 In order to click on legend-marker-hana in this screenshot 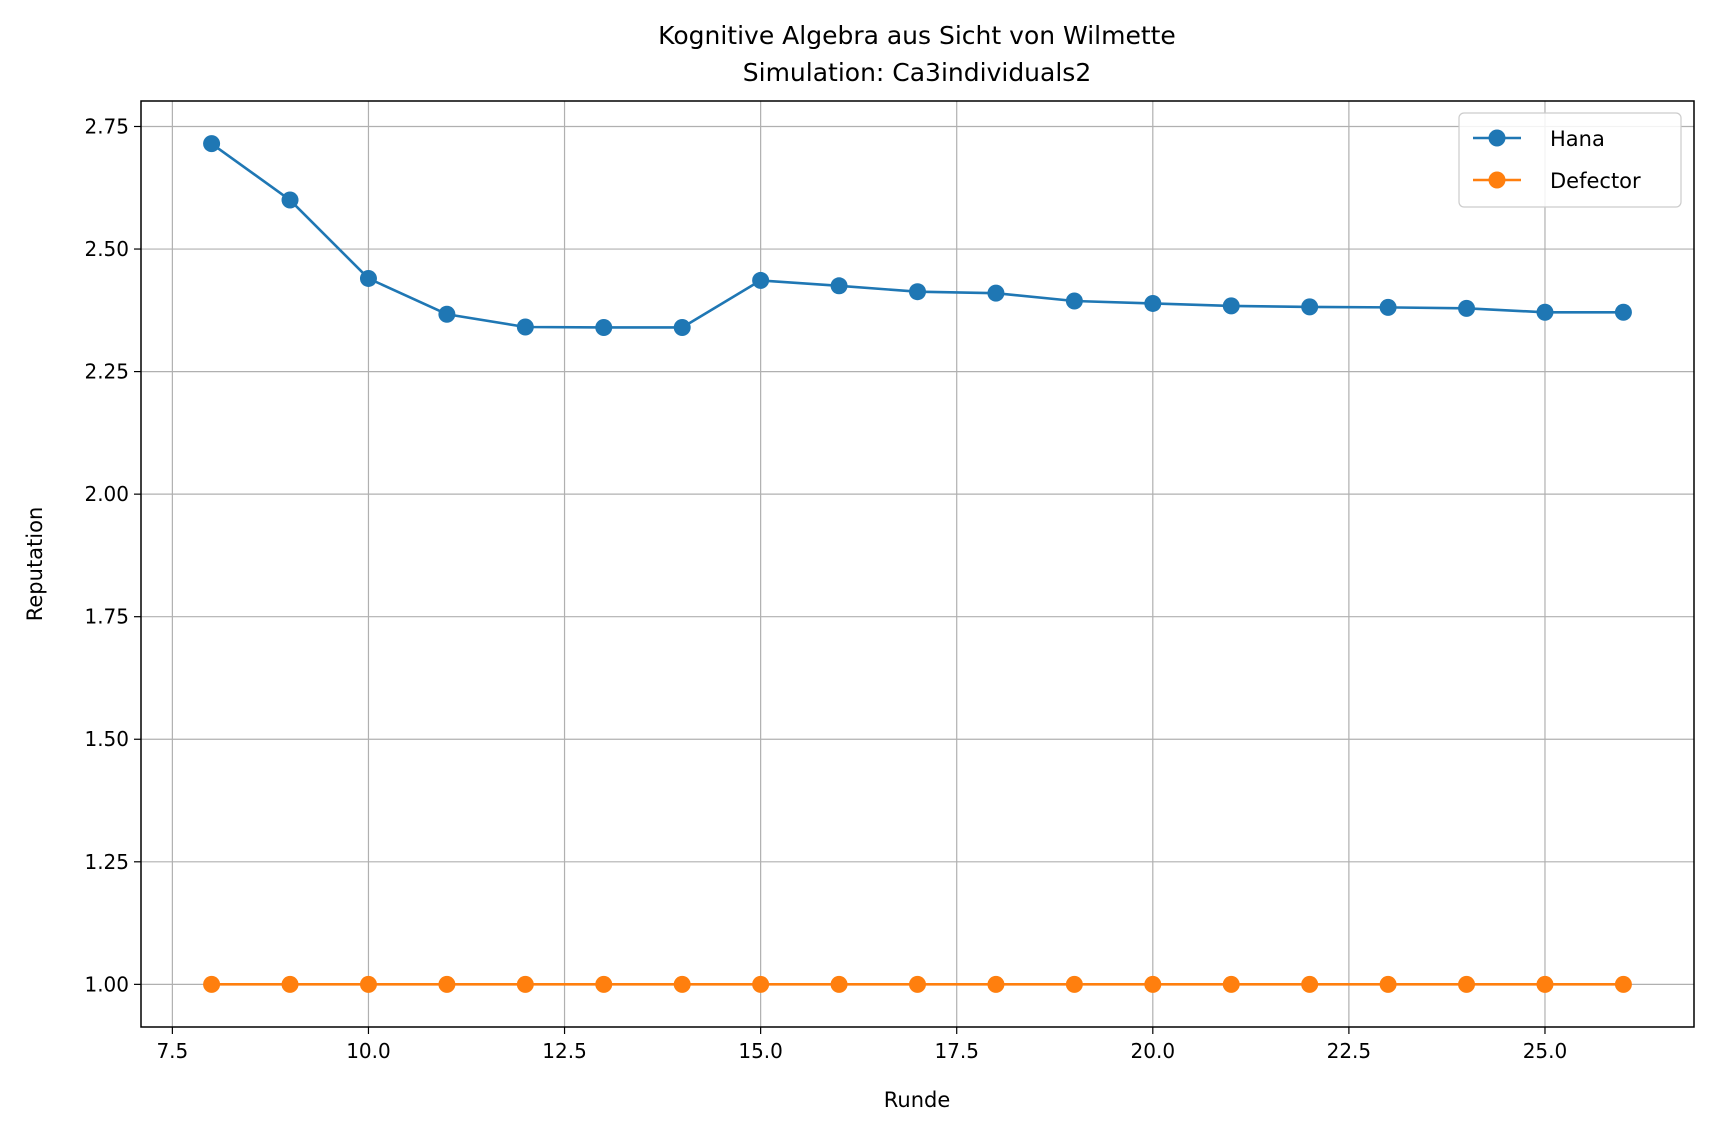, I will do `click(1497, 138)`.